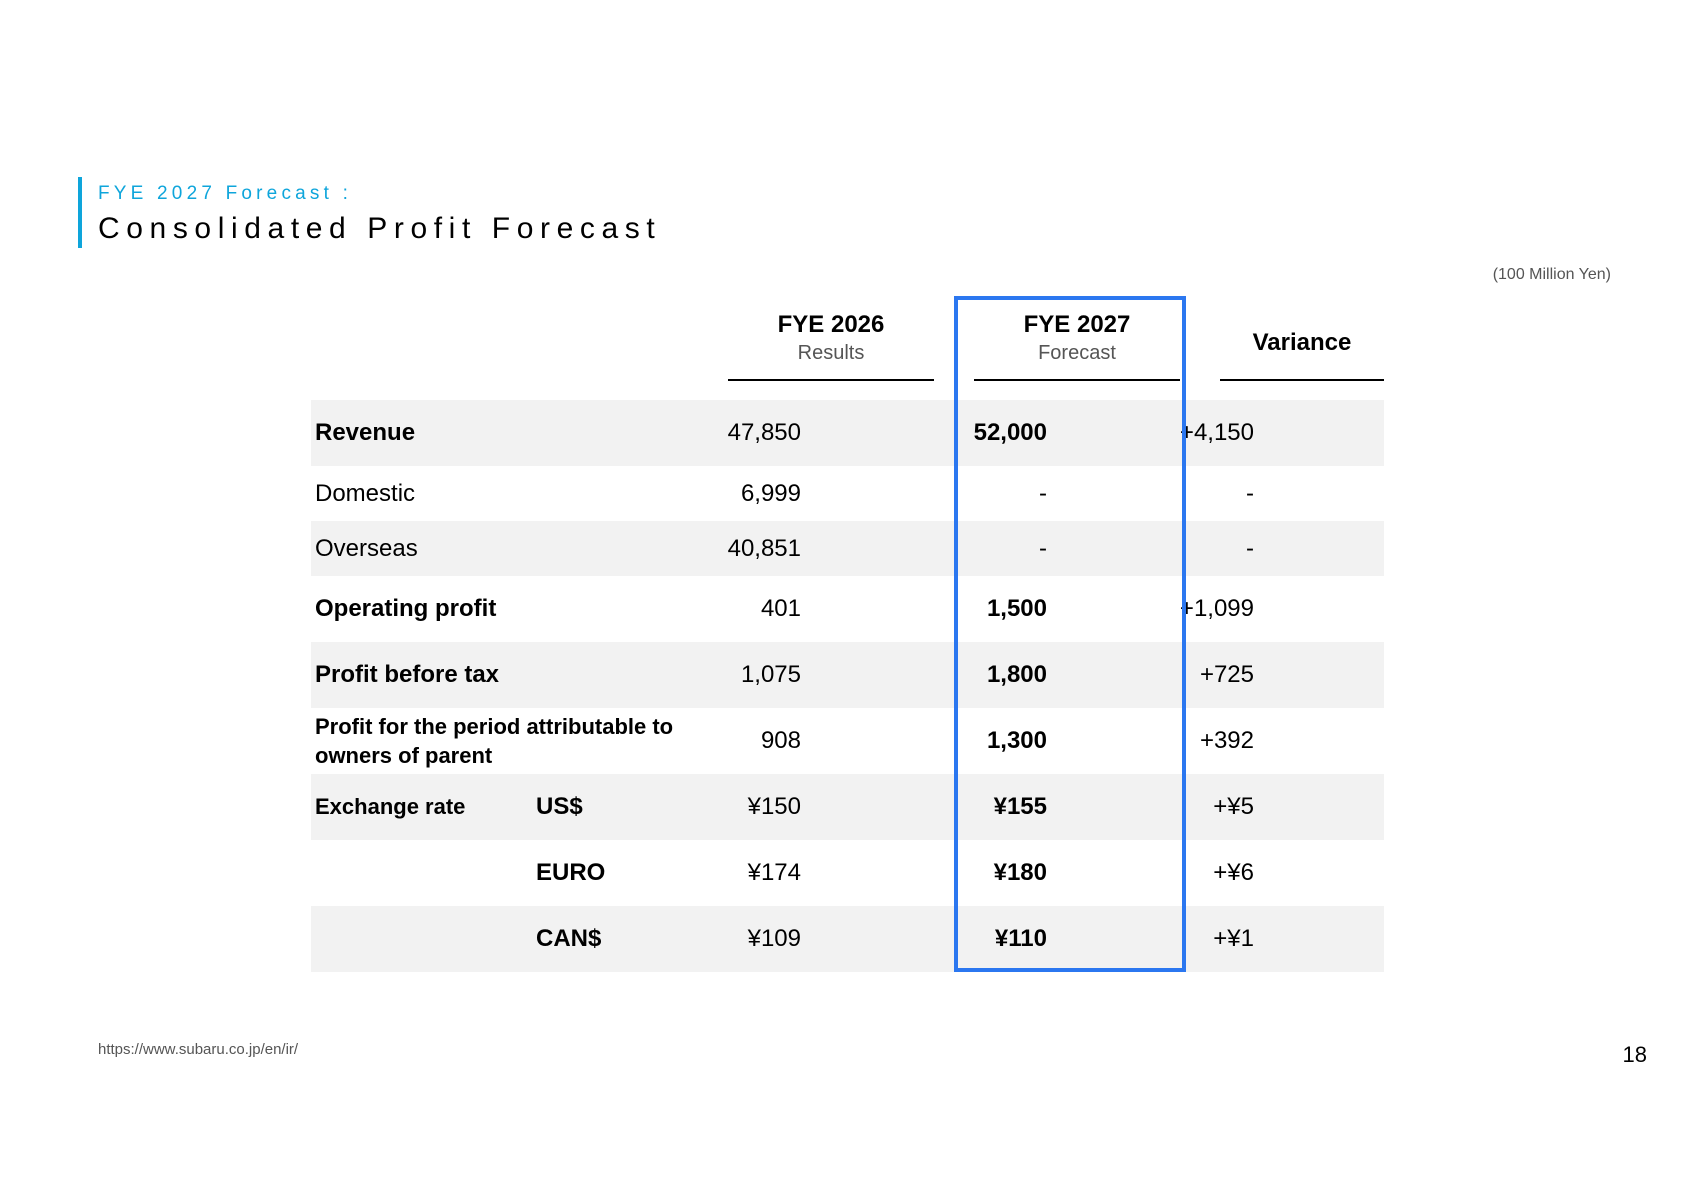  I want to click on cell-fye2027: ¥155, so click(1020, 806).